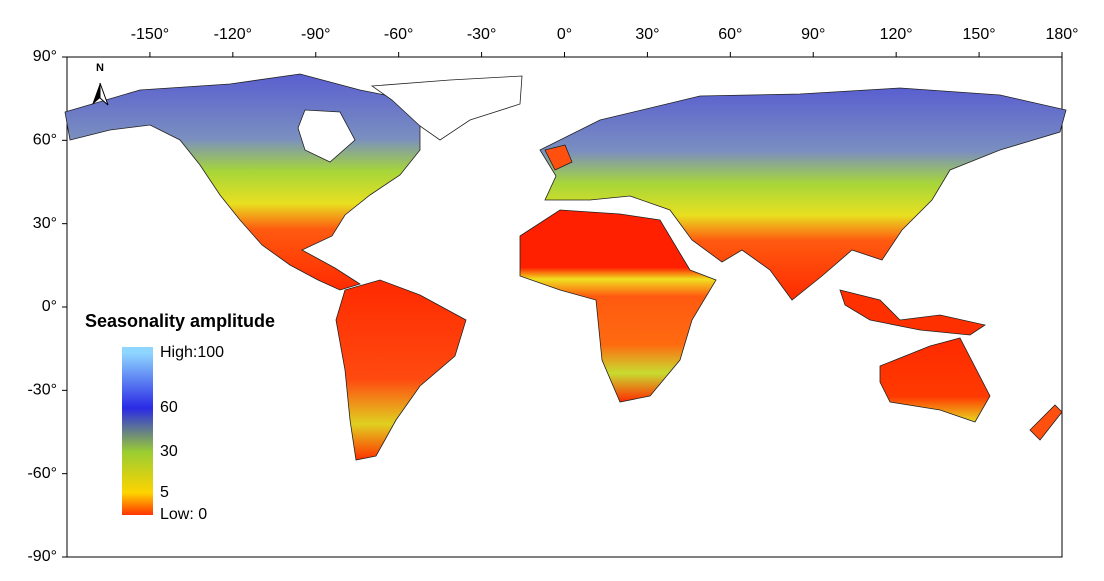 This screenshot has height=581, width=1104. Describe the element at coordinates (242, 182) in the screenshot. I see `north-america` at that location.